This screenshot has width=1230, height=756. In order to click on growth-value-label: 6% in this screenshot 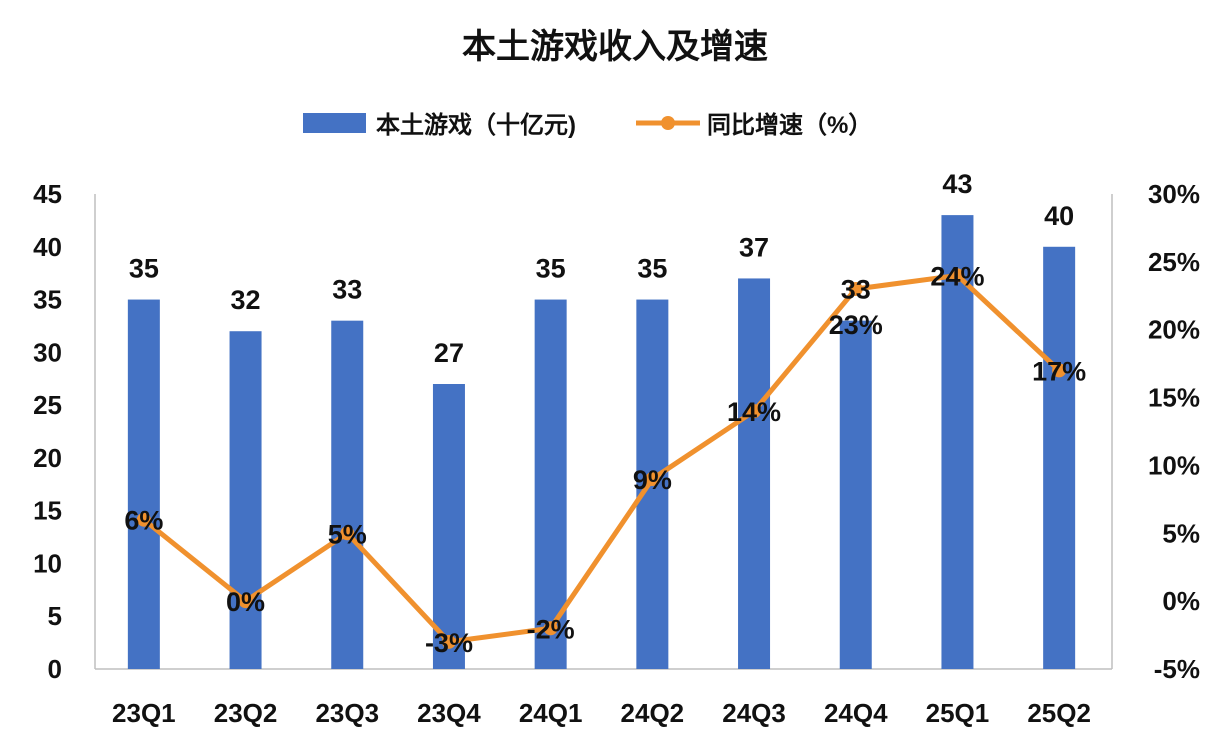, I will do `click(143, 521)`.